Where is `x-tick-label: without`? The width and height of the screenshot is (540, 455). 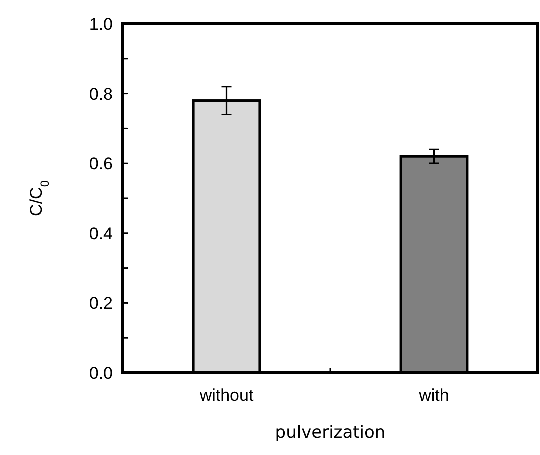 x-tick-label: without is located at coordinates (226, 395).